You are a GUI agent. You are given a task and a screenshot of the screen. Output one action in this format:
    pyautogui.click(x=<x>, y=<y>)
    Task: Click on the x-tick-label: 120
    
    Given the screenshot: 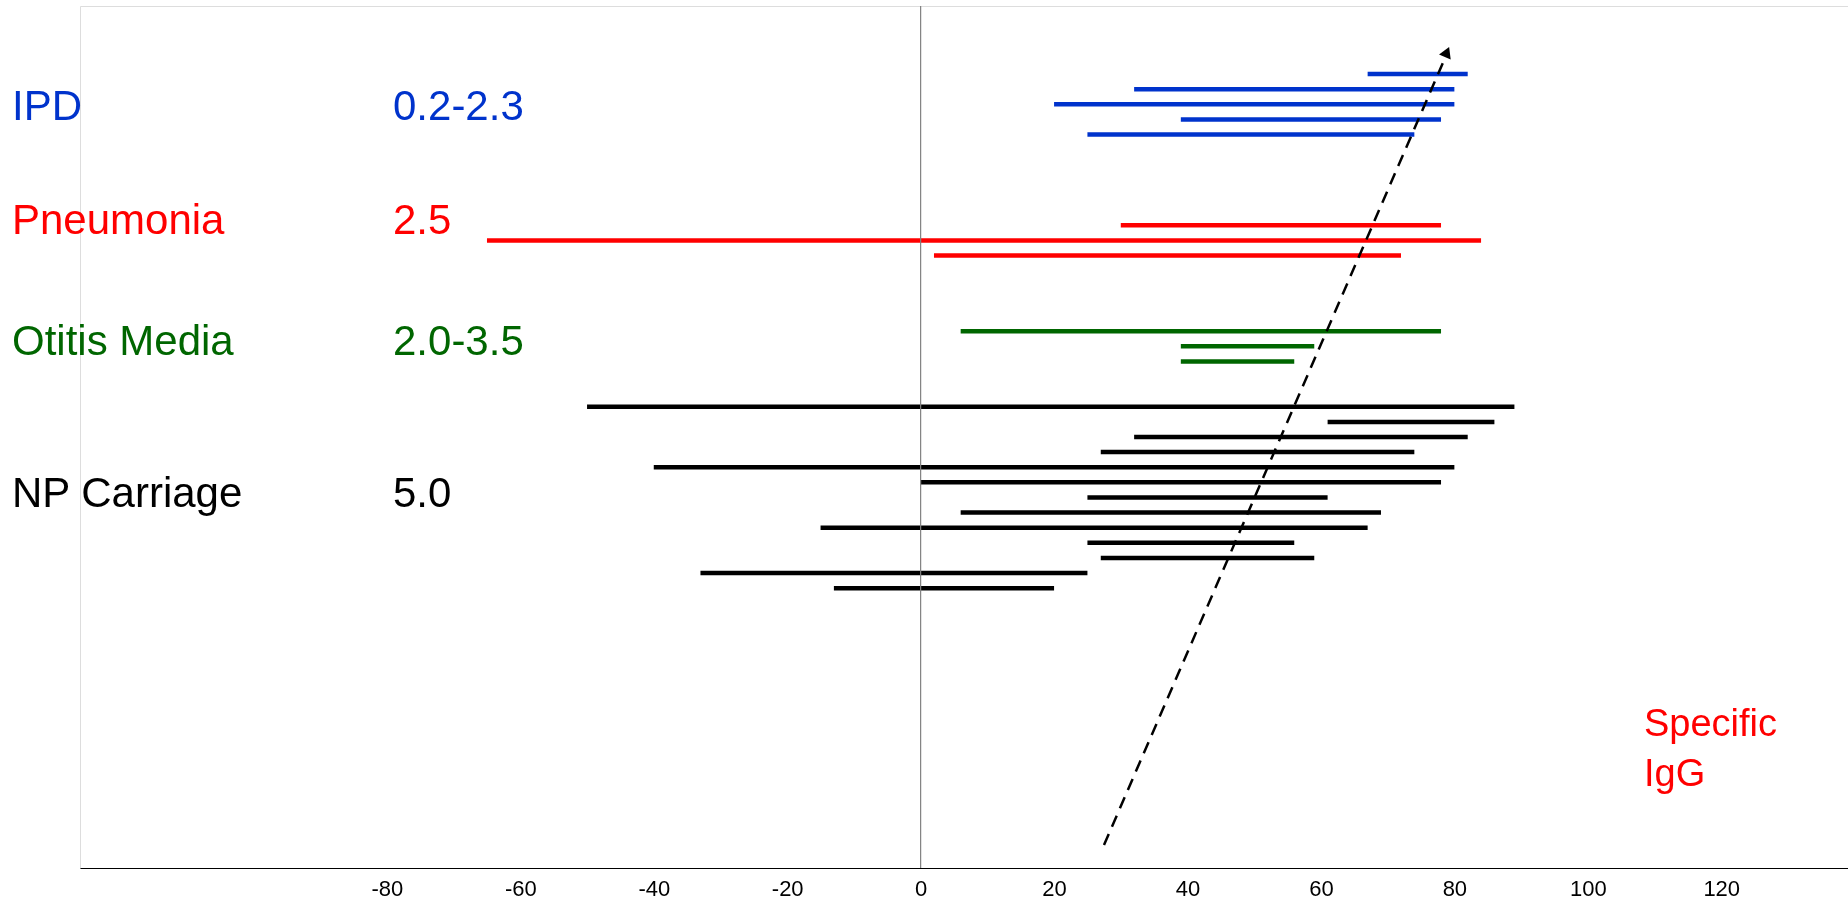 What is the action you would take?
    pyautogui.click(x=1722, y=888)
    